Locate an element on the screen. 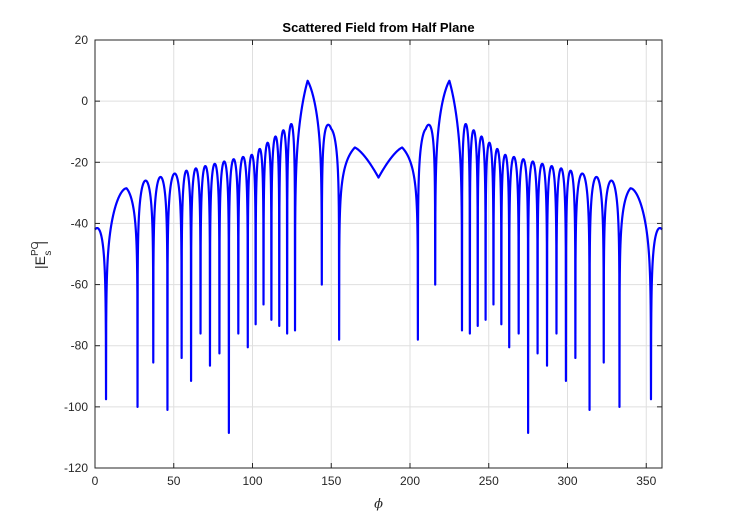  x-tick-label: 250 is located at coordinates (489, 481).